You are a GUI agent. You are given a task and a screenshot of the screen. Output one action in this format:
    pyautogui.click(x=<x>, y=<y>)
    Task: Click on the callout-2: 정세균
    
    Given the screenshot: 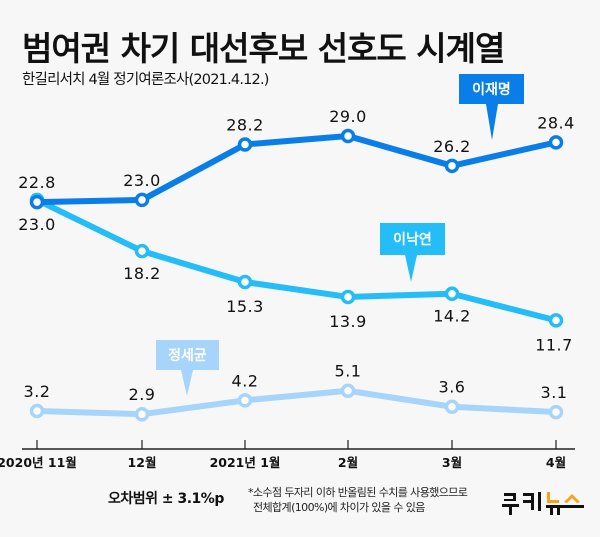 What is the action you would take?
    pyautogui.click(x=187, y=368)
    